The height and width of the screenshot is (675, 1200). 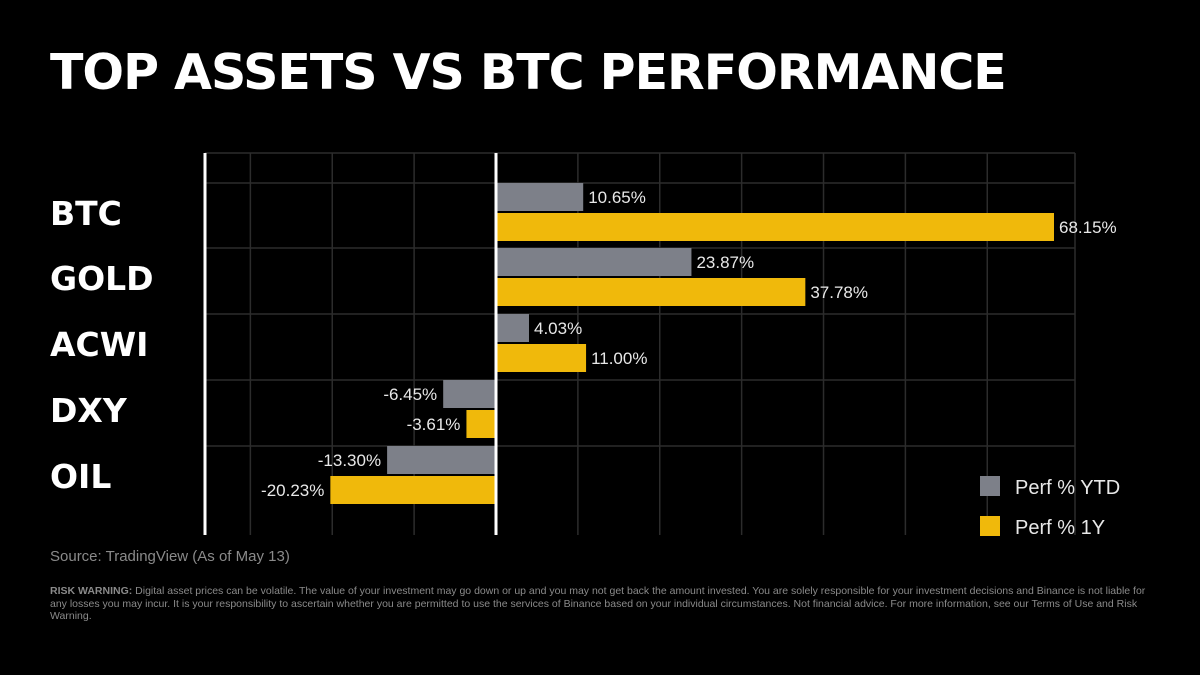 I want to click on source-note: Source: TradingView (As of May 13), so click(x=170, y=556).